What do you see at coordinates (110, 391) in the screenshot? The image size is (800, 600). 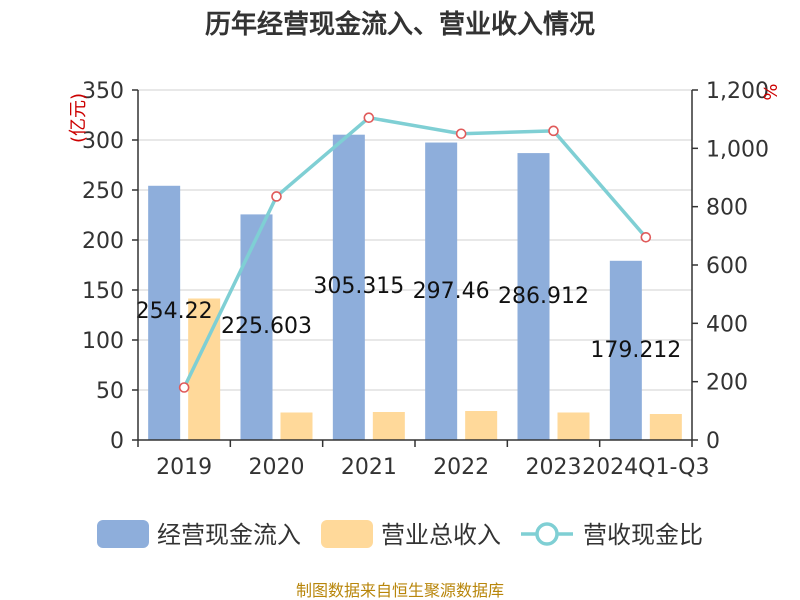 I see `left-tick-label: 50` at bounding box center [110, 391].